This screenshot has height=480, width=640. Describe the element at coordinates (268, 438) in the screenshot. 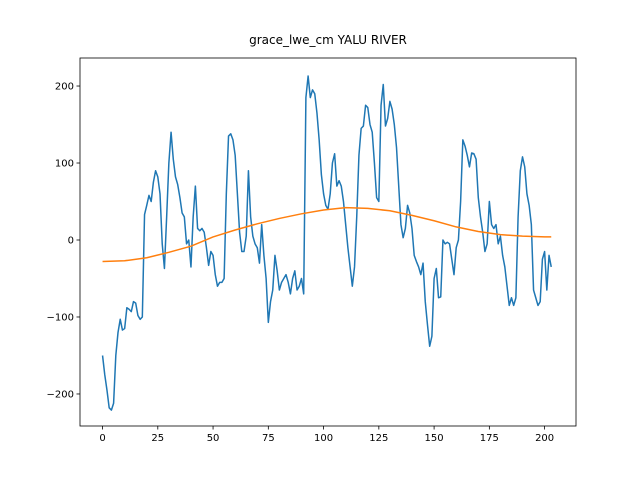

I see `x-tick-label: 75` at that location.